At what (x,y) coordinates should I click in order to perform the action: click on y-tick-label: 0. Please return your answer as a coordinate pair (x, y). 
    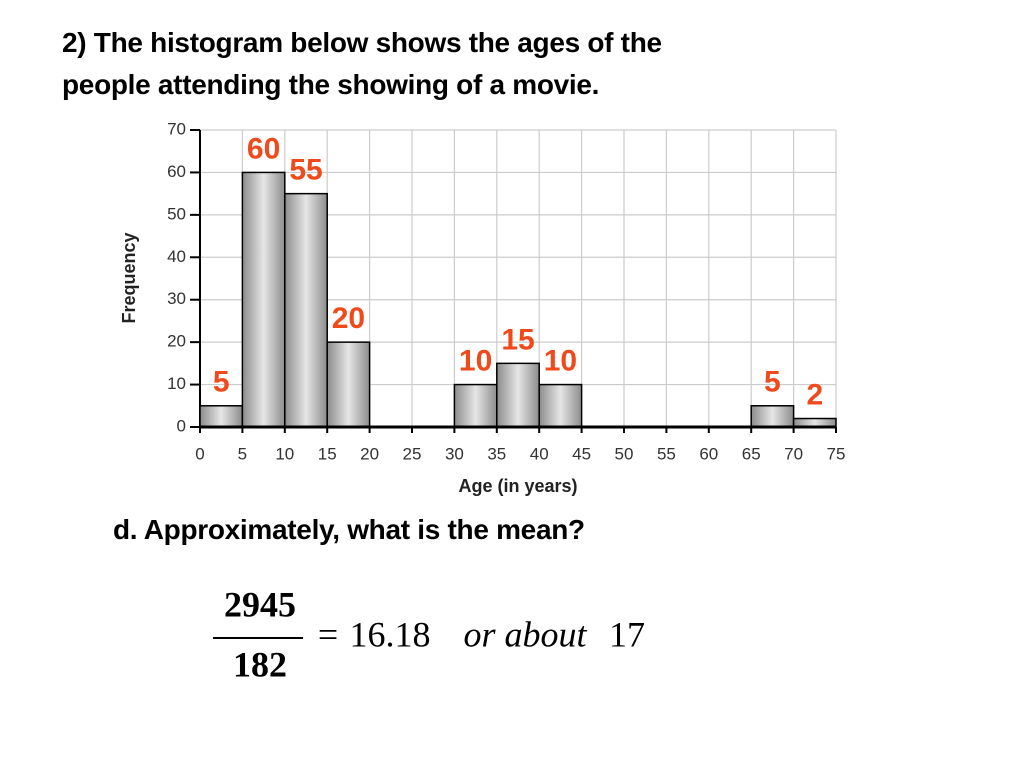
    Looking at the image, I should click on (181, 425).